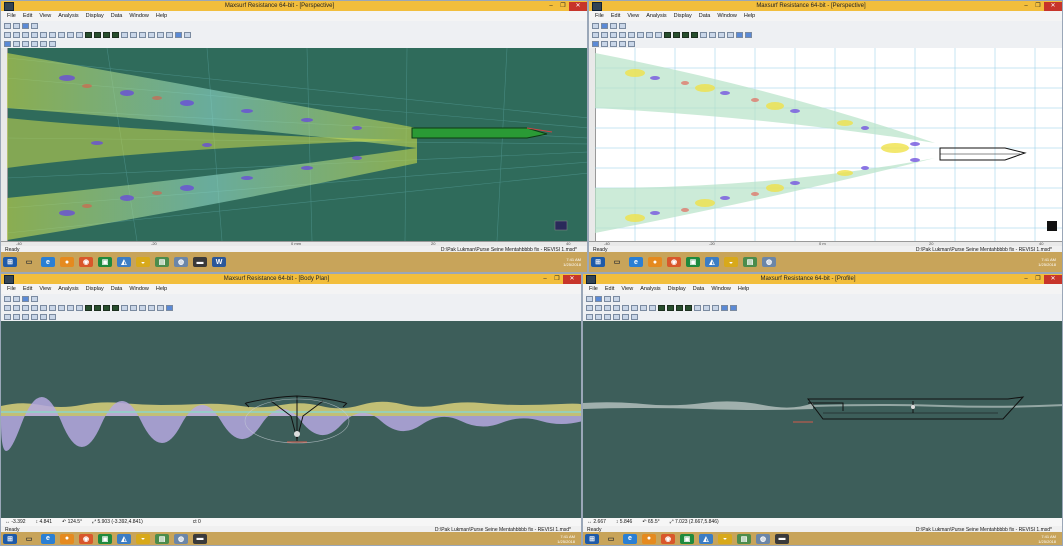  Describe the element at coordinates (124, 262) in the screenshot. I see `app-icon-blue: ◭` at that location.